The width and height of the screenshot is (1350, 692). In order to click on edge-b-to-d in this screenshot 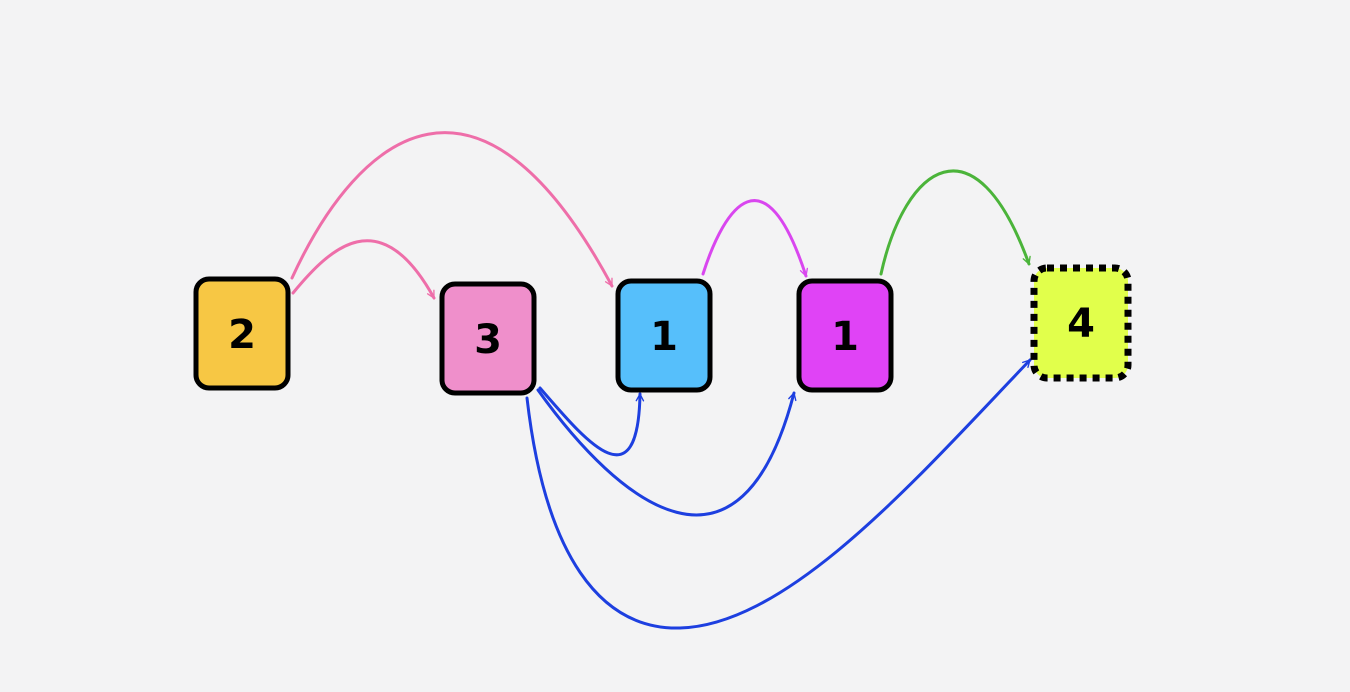, I will do `click(666, 452)`.